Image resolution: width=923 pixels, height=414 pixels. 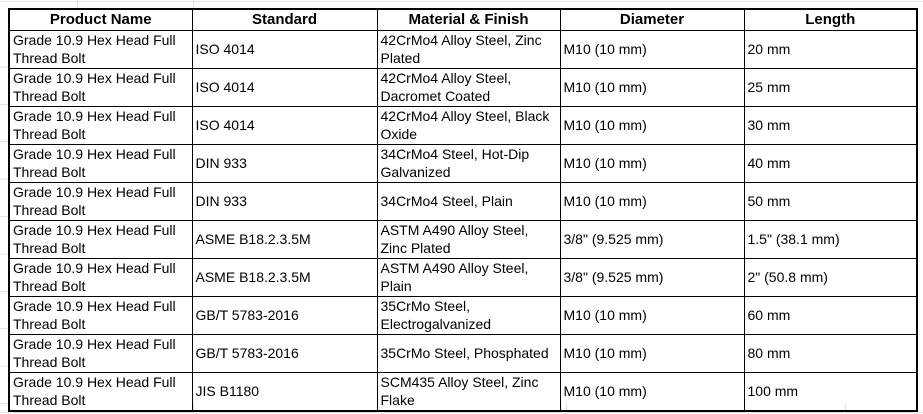 I want to click on cell-length: 60 mm, so click(x=830, y=315).